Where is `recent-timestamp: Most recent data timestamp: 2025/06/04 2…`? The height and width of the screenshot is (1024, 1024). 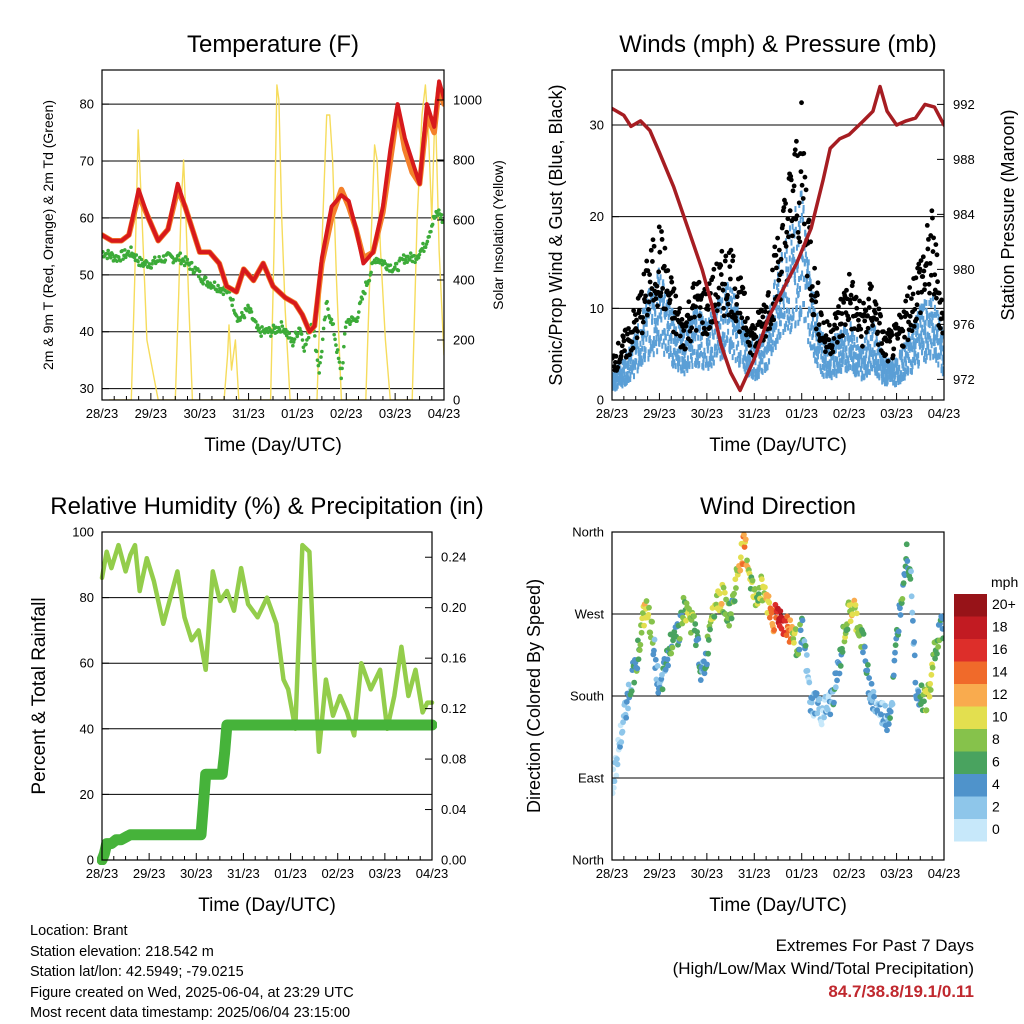 recent-timestamp: Most recent data timestamp: 2025/06/04 2… is located at coordinates (190, 1013).